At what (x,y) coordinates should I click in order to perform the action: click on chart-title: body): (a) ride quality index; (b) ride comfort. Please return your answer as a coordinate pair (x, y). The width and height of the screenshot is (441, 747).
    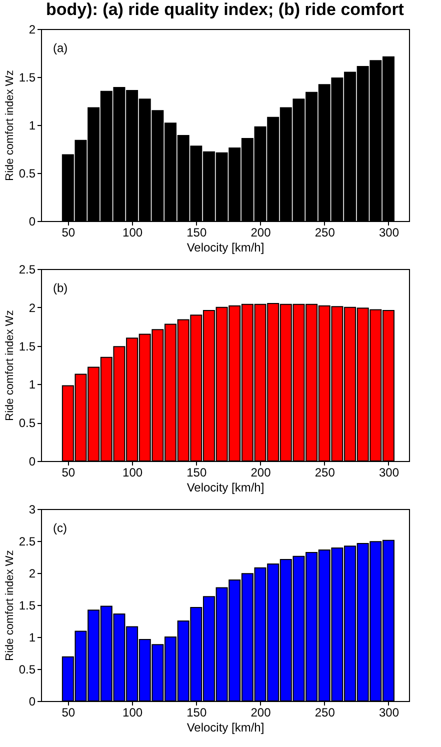
    Looking at the image, I should click on (225, 9).